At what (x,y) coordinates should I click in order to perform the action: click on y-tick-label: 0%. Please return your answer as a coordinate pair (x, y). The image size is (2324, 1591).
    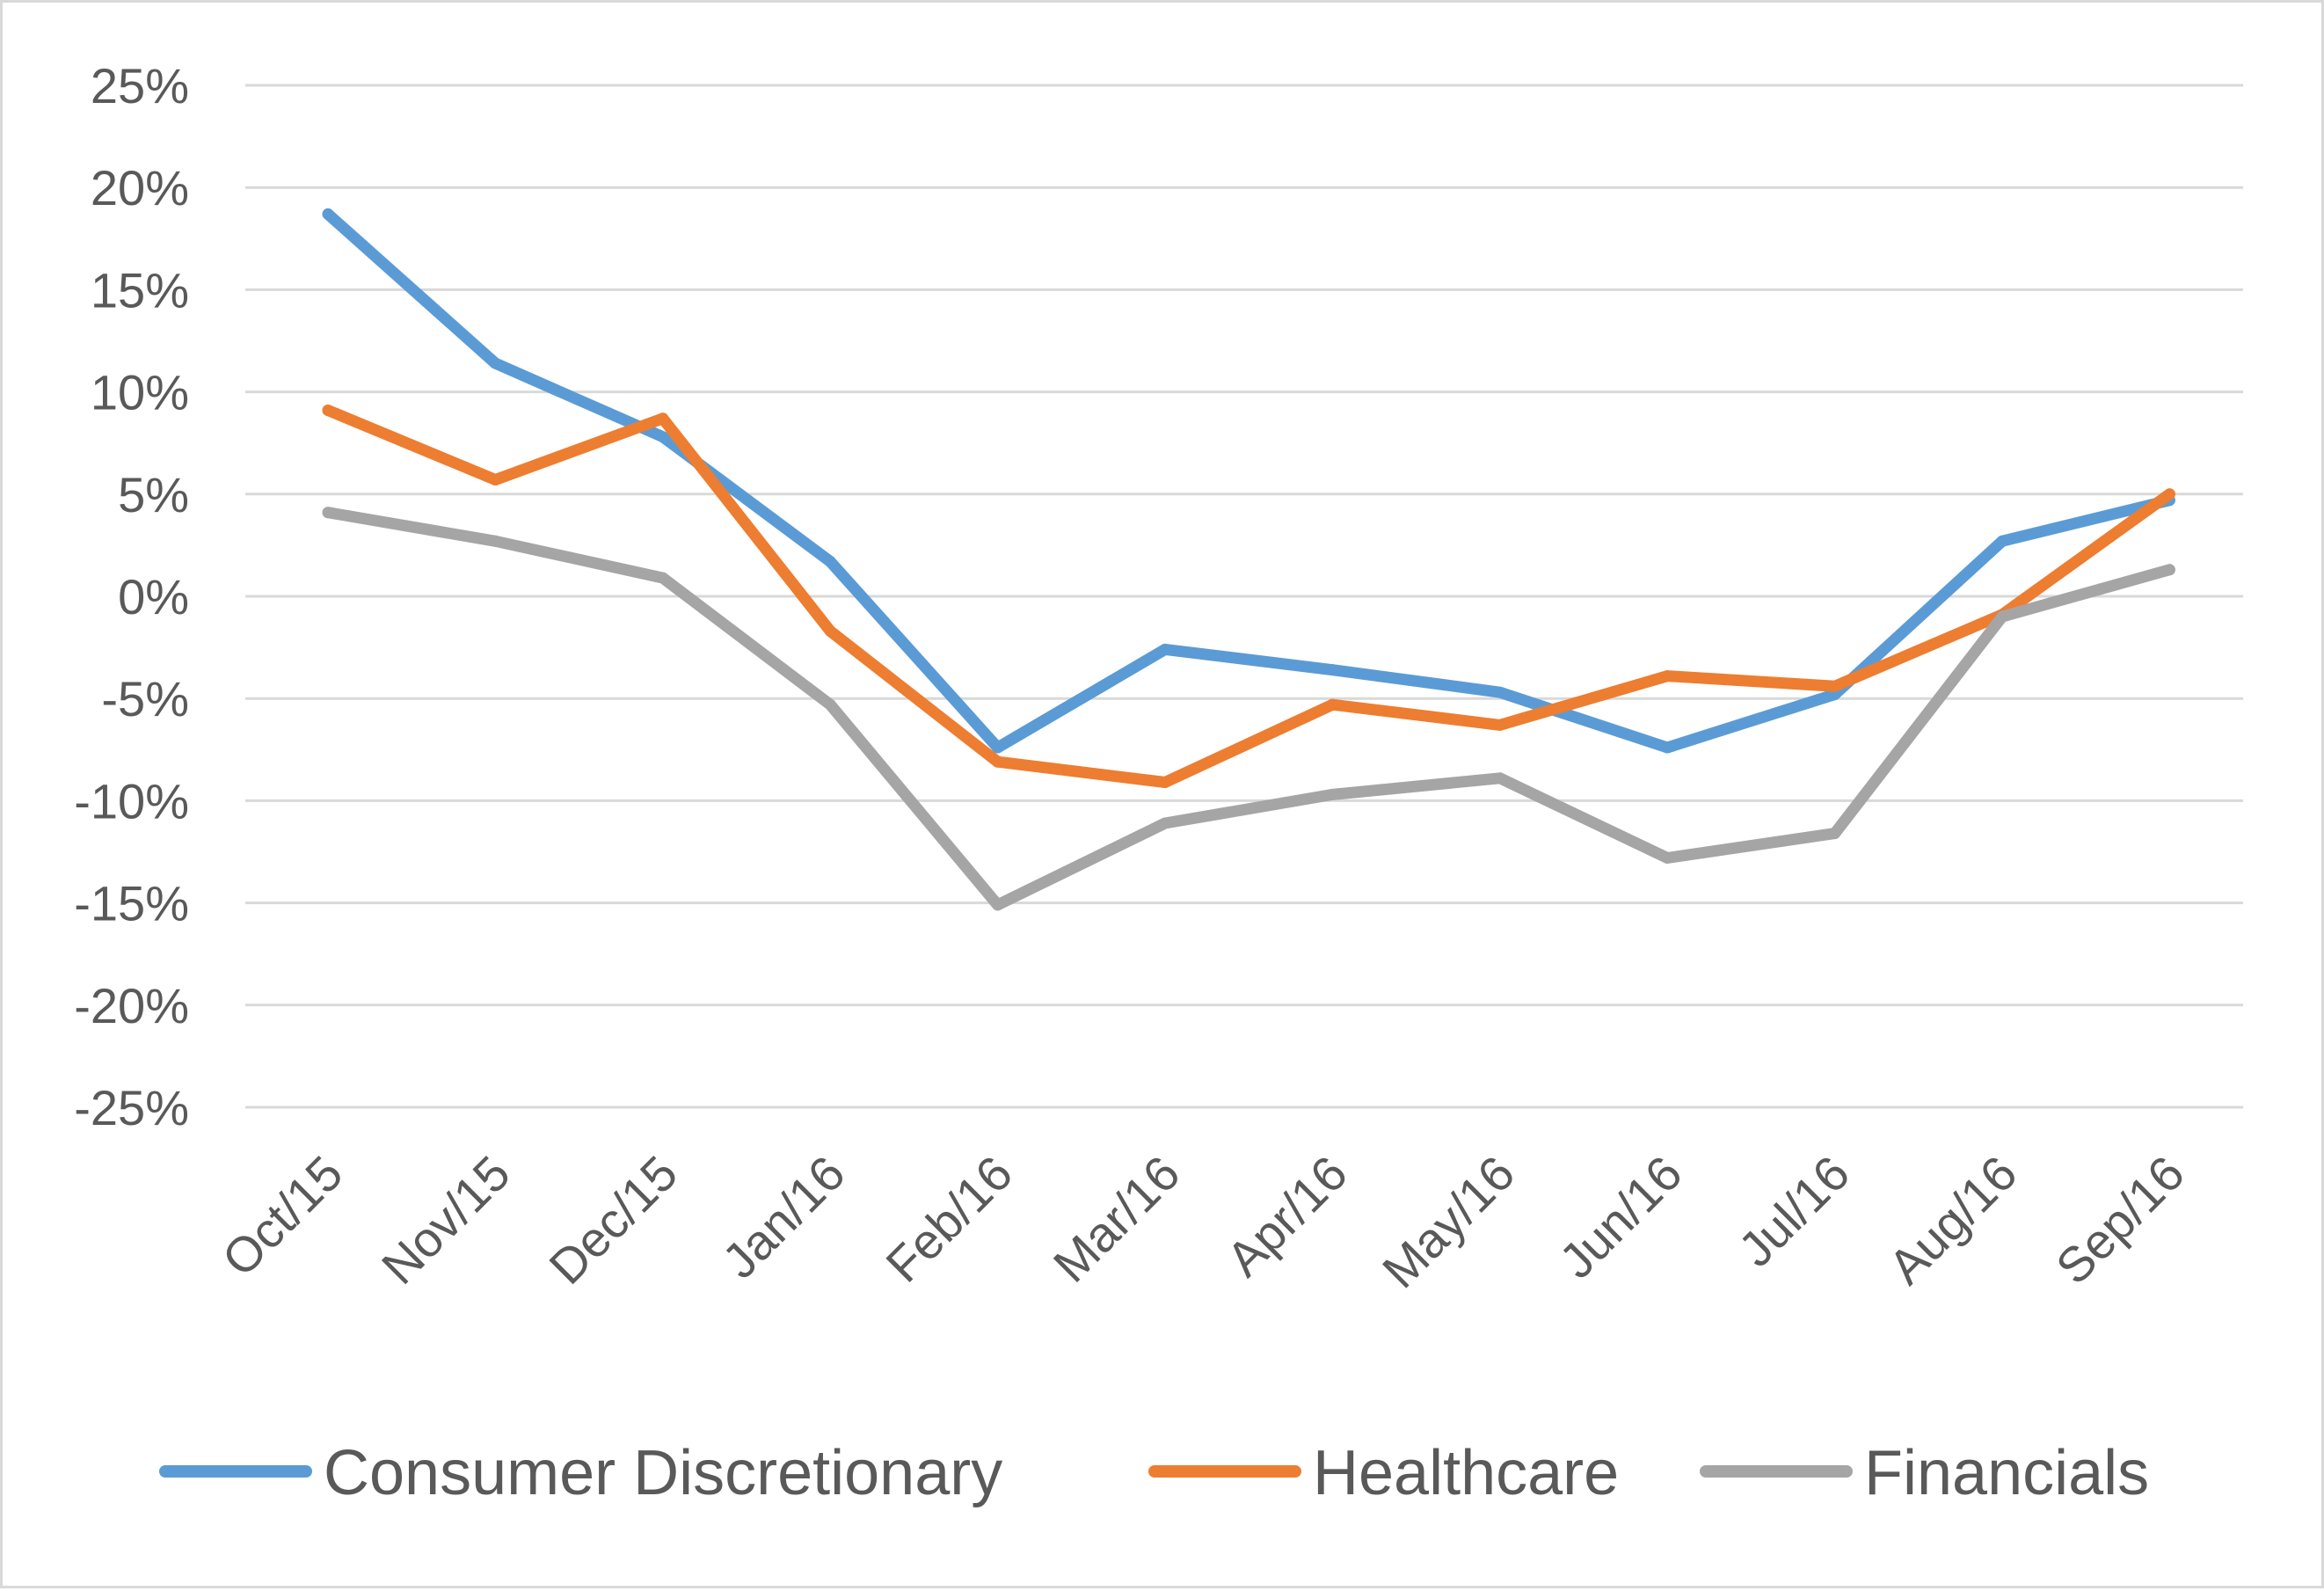
    Looking at the image, I should click on (154, 596).